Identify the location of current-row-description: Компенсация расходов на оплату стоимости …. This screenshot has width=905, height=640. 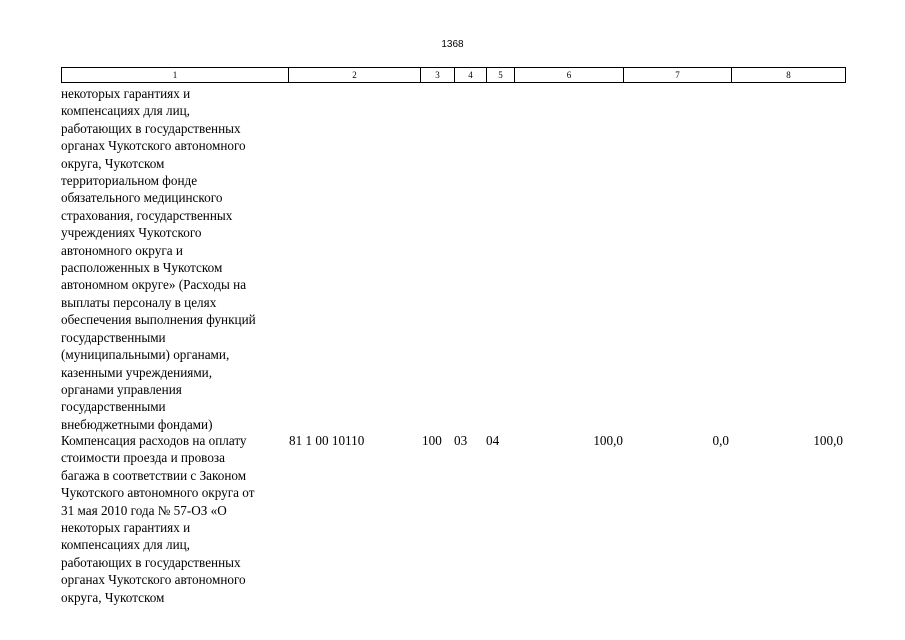
(175, 519).